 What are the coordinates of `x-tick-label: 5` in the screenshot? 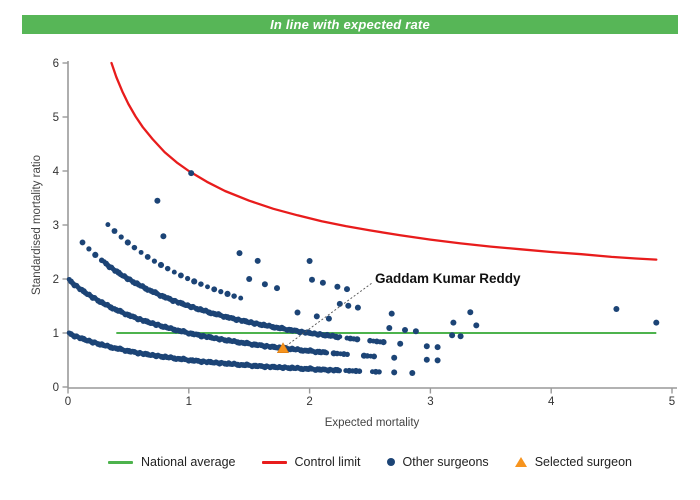 It's located at (672, 402).